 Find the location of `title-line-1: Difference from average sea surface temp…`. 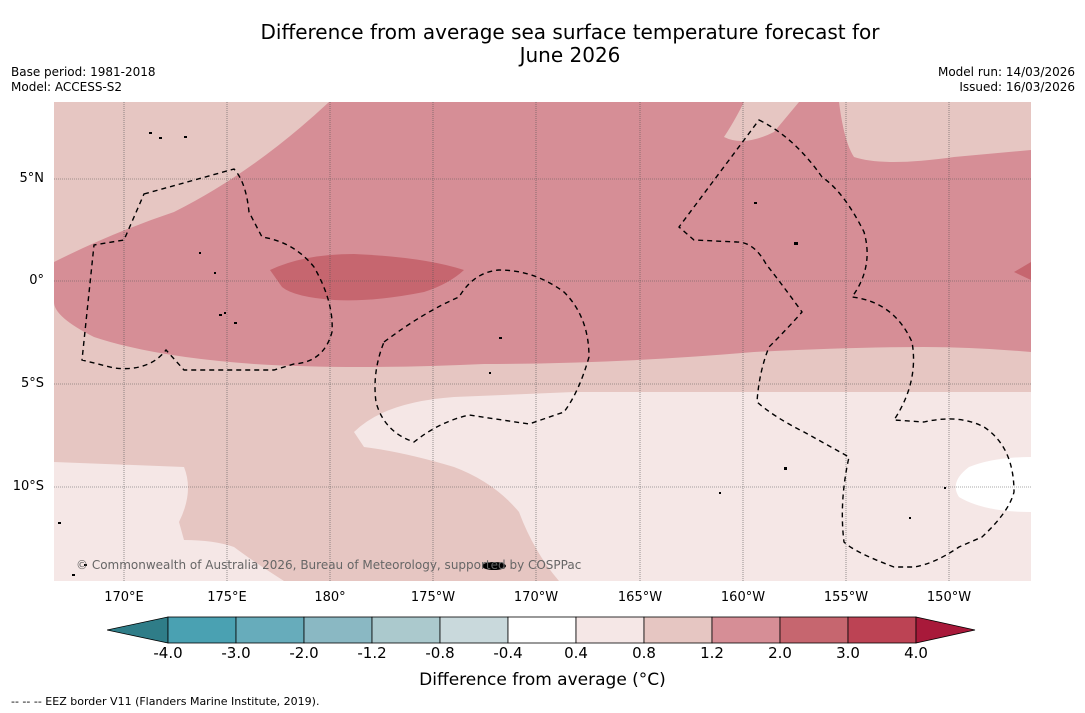

title-line-1: Difference from average sea surface temp… is located at coordinates (570, 32).